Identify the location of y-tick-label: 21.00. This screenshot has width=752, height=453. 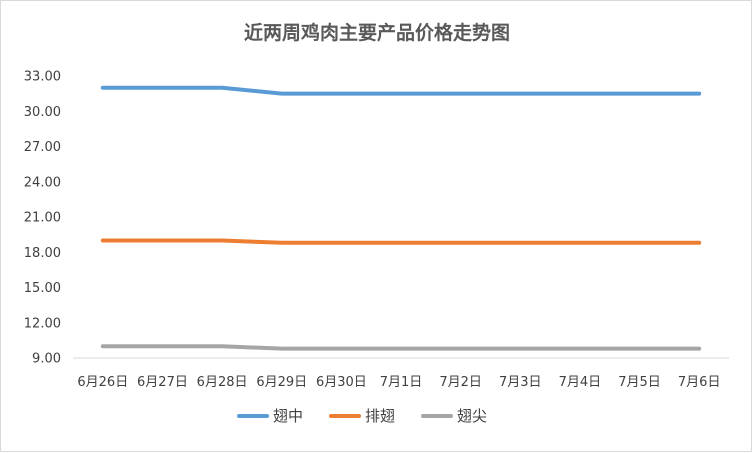
(42, 218).